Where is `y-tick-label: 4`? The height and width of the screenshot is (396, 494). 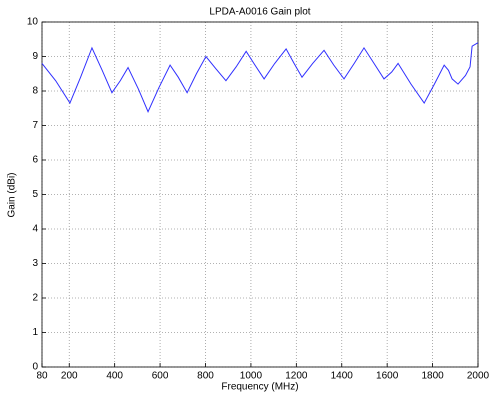
y-tick-label: 4 is located at coordinates (35, 229).